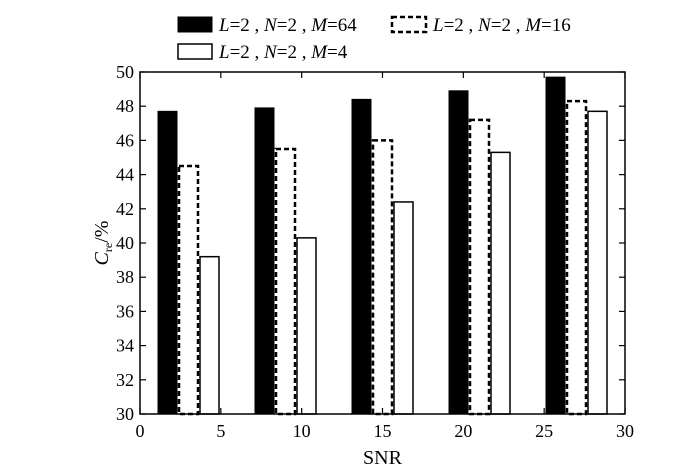  What do you see at coordinates (140, 431) in the screenshot?
I see `x-tick-label: 0` at bounding box center [140, 431].